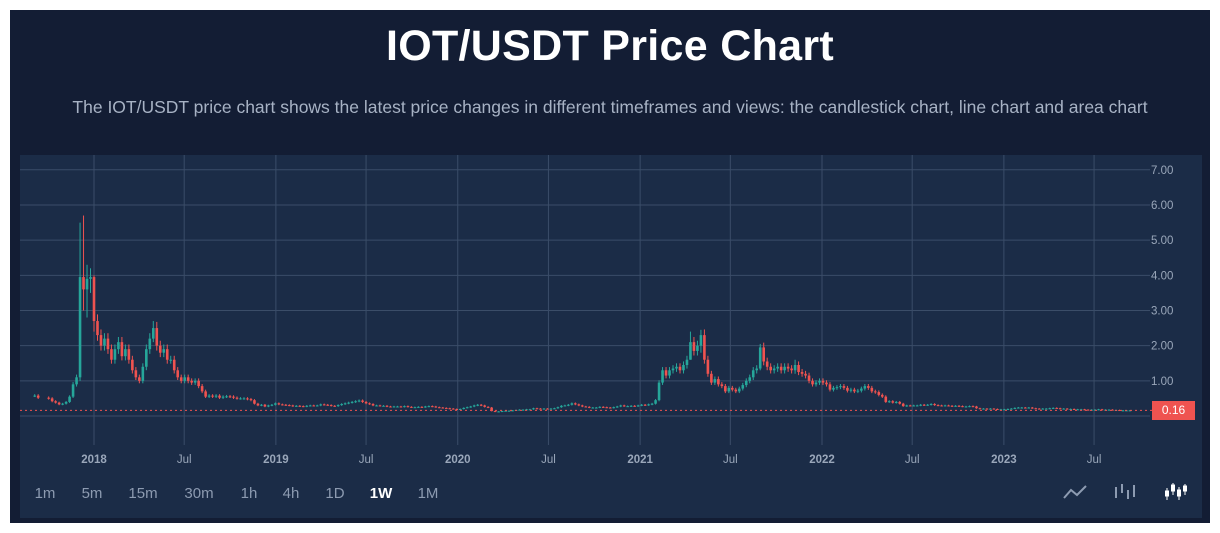  What do you see at coordinates (1177, 492) in the screenshot?
I see `candlestick-view-button` at bounding box center [1177, 492].